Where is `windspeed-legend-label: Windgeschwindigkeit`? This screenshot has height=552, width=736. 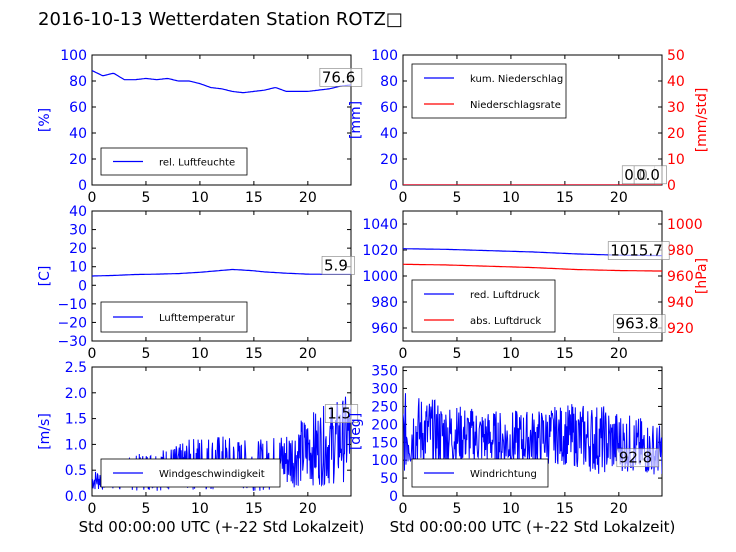 windspeed-legend-label: Windgeschwindigkeit is located at coordinates (212, 474).